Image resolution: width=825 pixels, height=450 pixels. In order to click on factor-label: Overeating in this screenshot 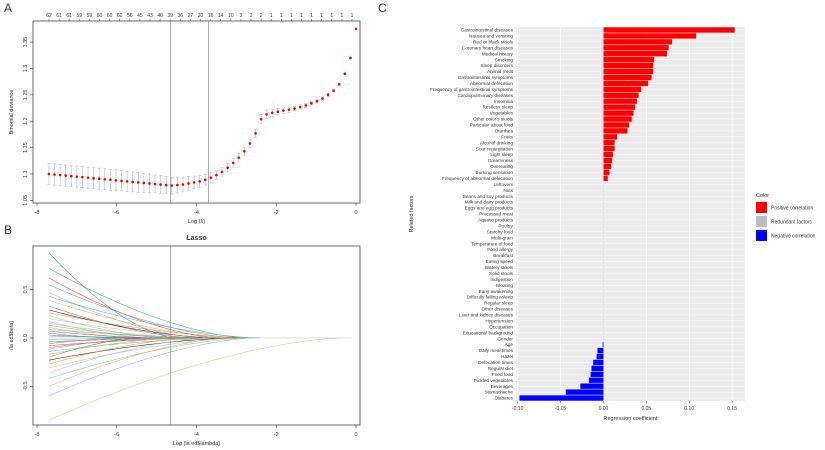, I will do `click(501, 166)`.